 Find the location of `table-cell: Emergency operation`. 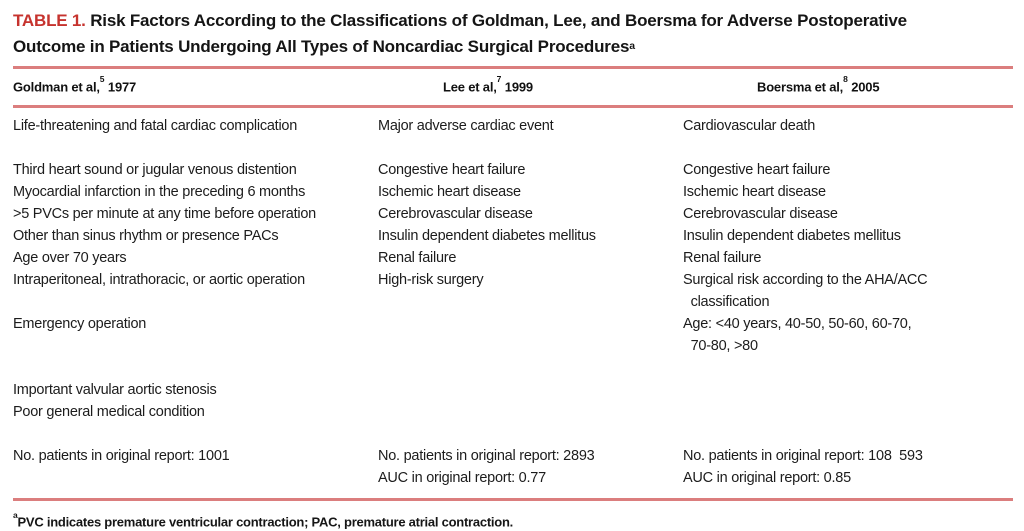

table-cell: Emergency operation is located at coordinates (80, 324).